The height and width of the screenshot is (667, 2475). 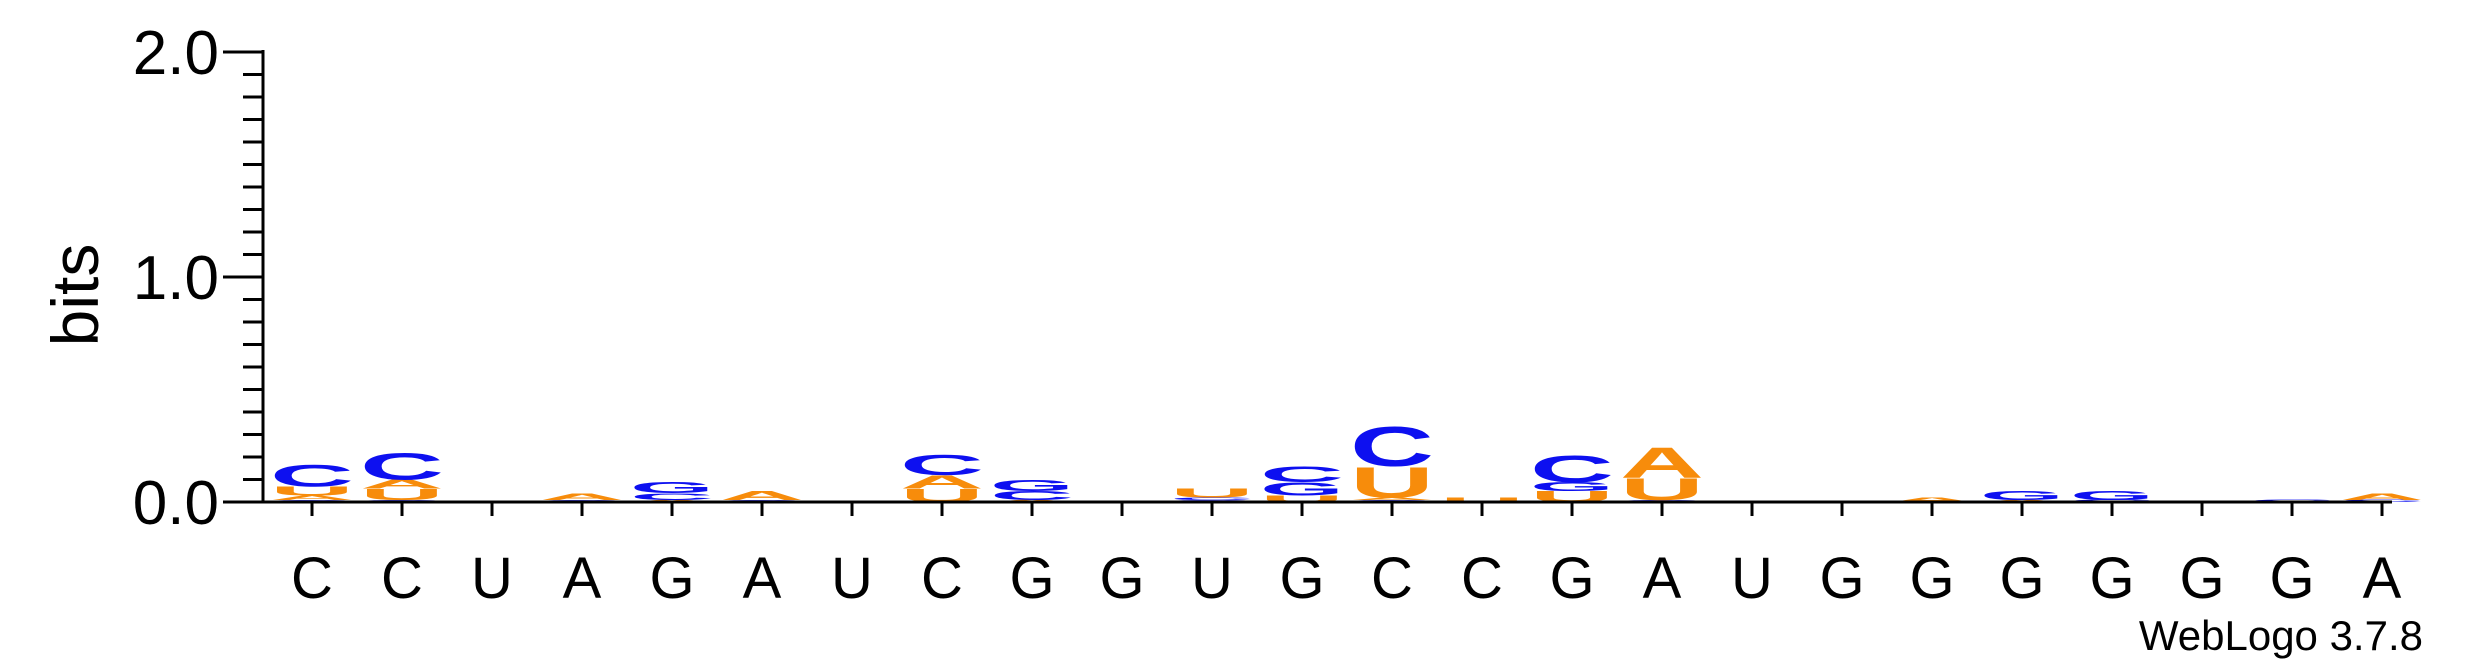 I want to click on weblogo-credit: WebLogo 3.7.8, so click(x=2281, y=635).